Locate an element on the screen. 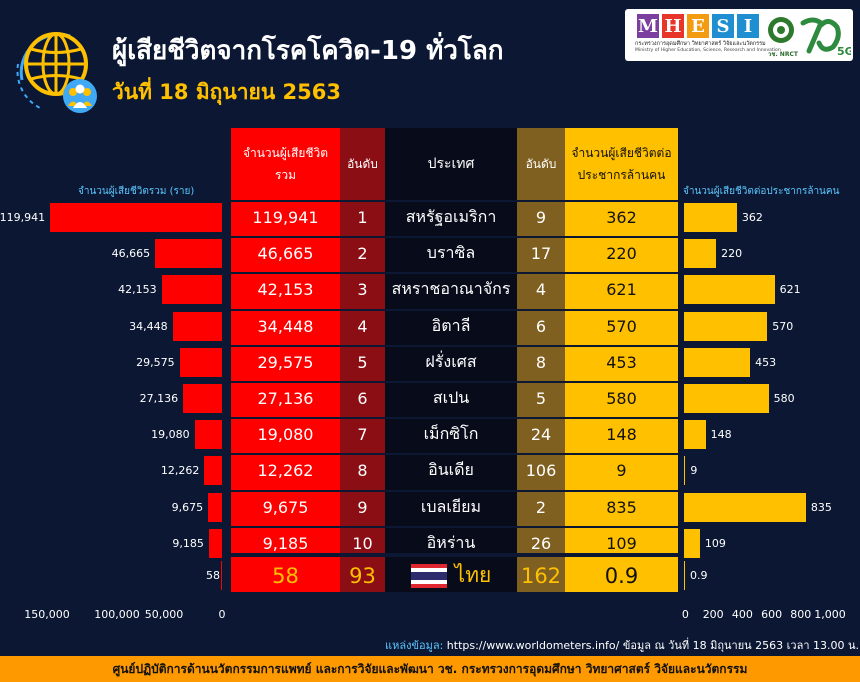 The height and width of the screenshot is (682, 860). nrct-emblem-icon is located at coordinates (781, 30).